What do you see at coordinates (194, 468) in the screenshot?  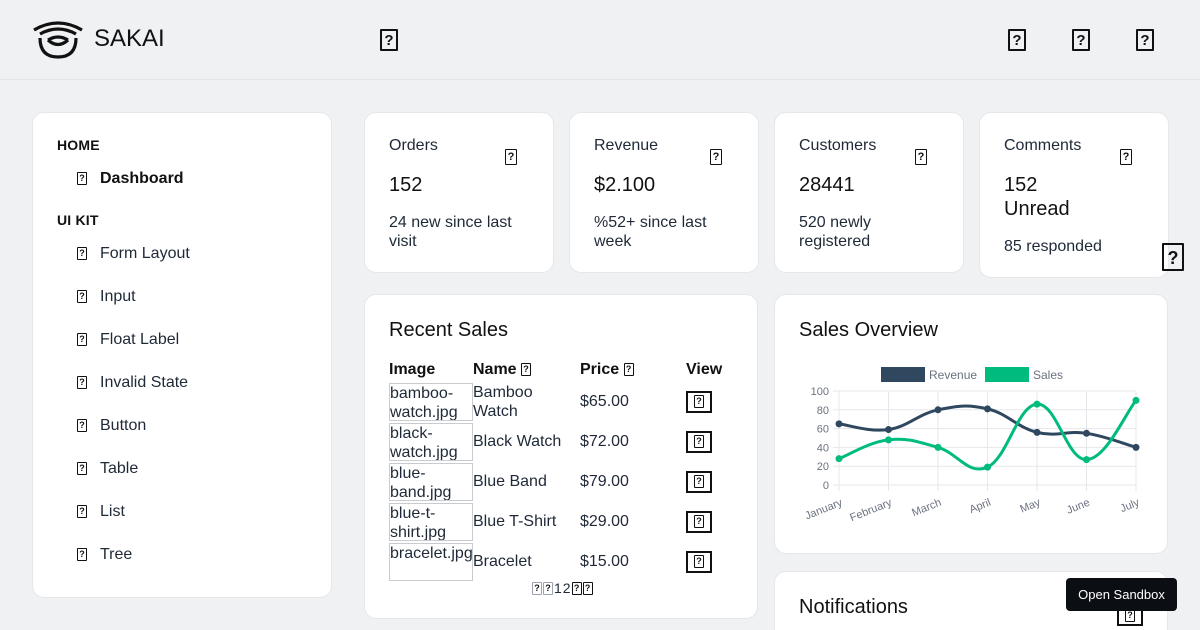 I see `sidebar-item-table: Table` at bounding box center [194, 468].